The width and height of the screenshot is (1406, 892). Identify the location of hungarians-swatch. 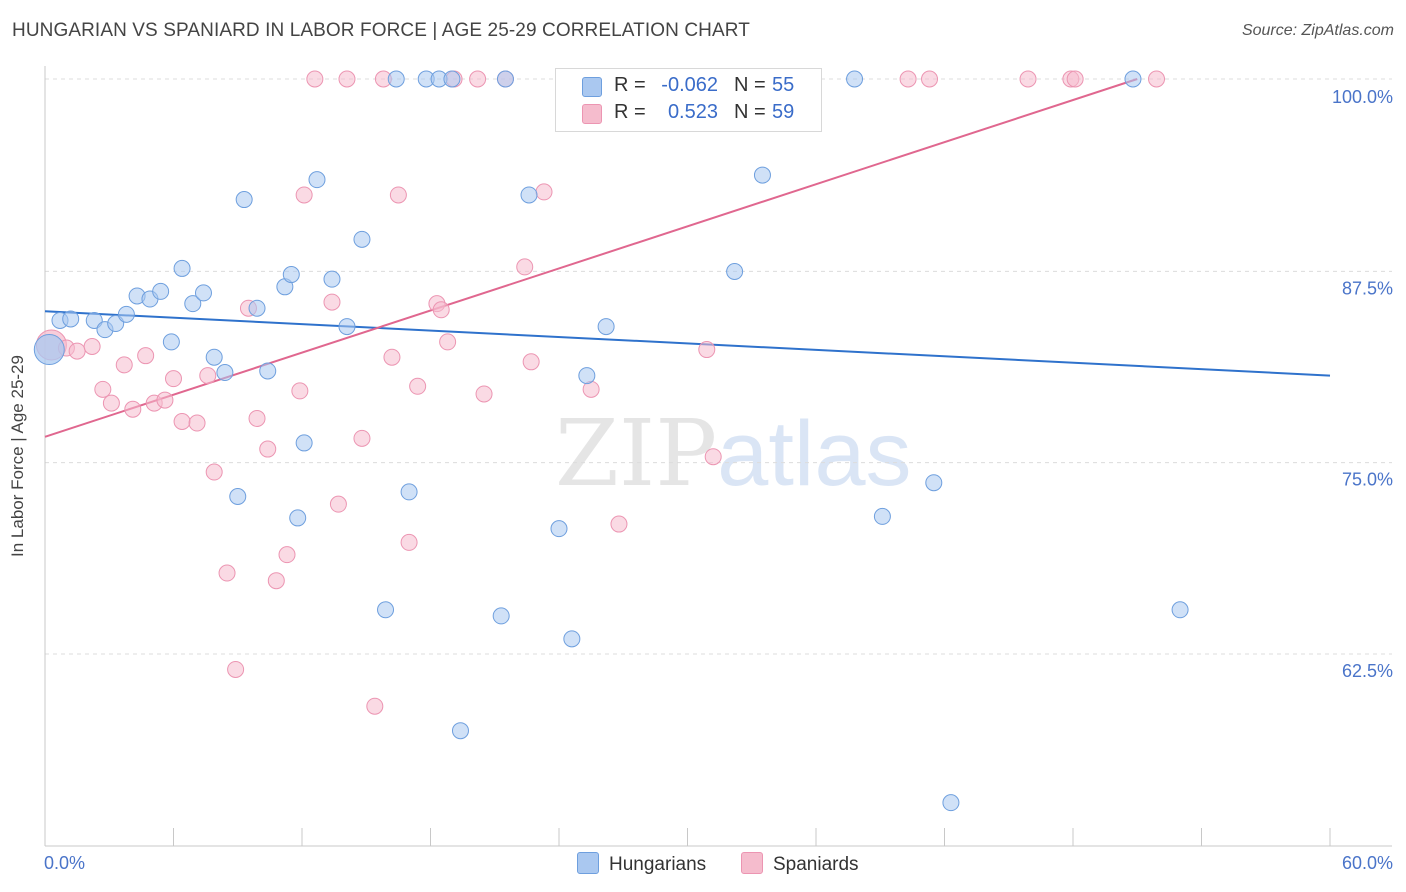
(592, 87).